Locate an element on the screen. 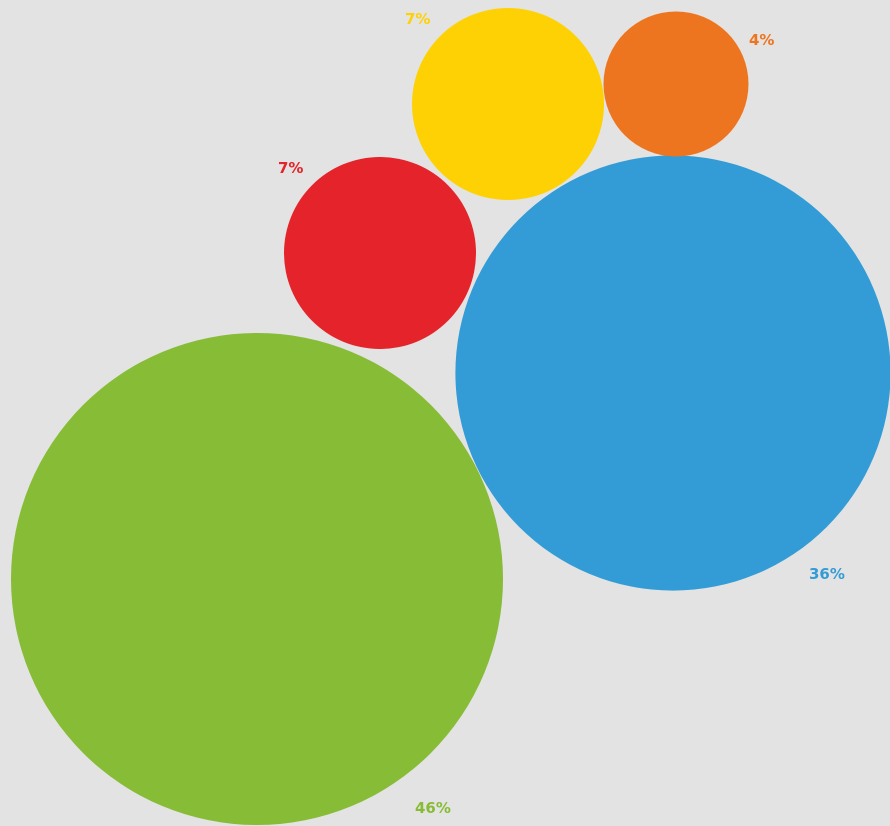  bubble-label-2: 36% is located at coordinates (827, 574).